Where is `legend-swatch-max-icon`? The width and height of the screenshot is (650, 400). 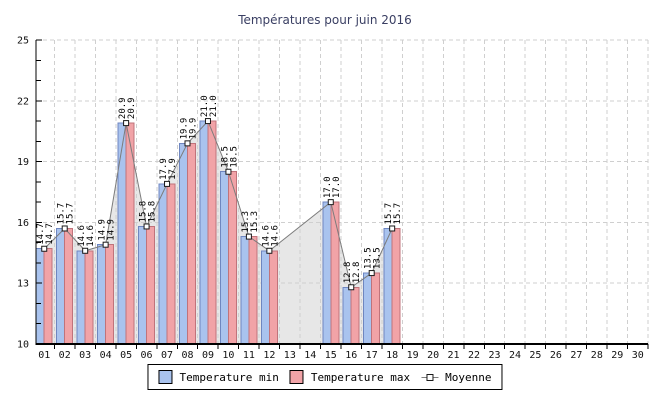
legend-swatch-max-icon is located at coordinates (296, 377).